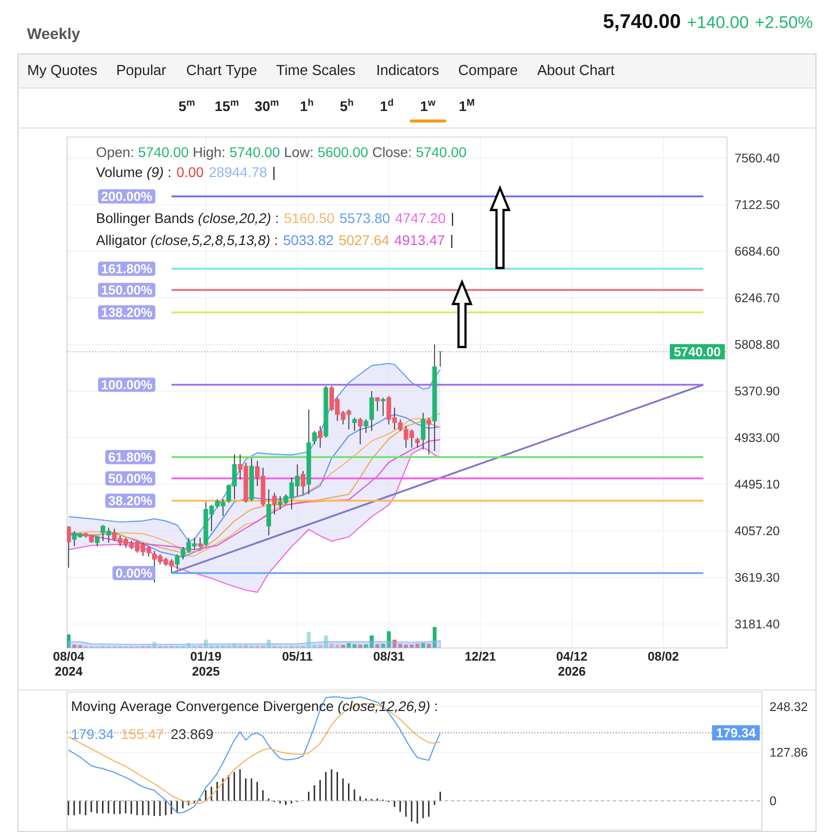 This screenshot has height=832, width=825. What do you see at coordinates (134, 573) in the screenshot?
I see `annotation: 0.00%` at bounding box center [134, 573].